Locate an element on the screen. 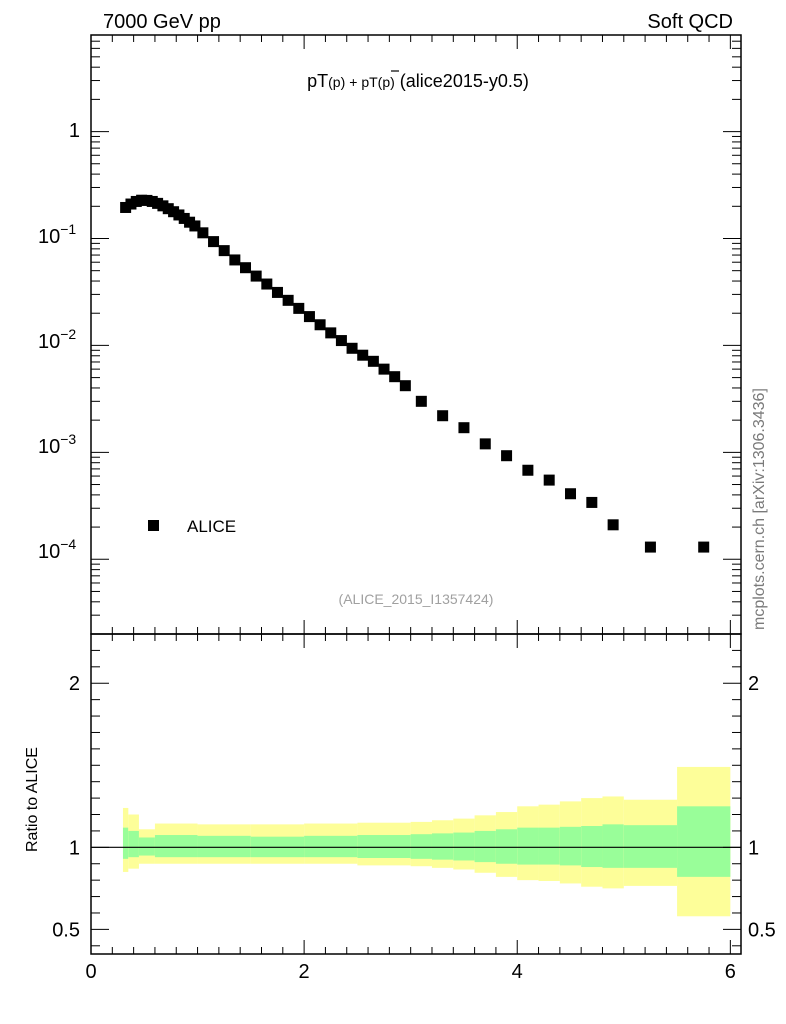 The image size is (786, 1024). ratio-ytick-label-left: 2 is located at coordinates (74, 684).